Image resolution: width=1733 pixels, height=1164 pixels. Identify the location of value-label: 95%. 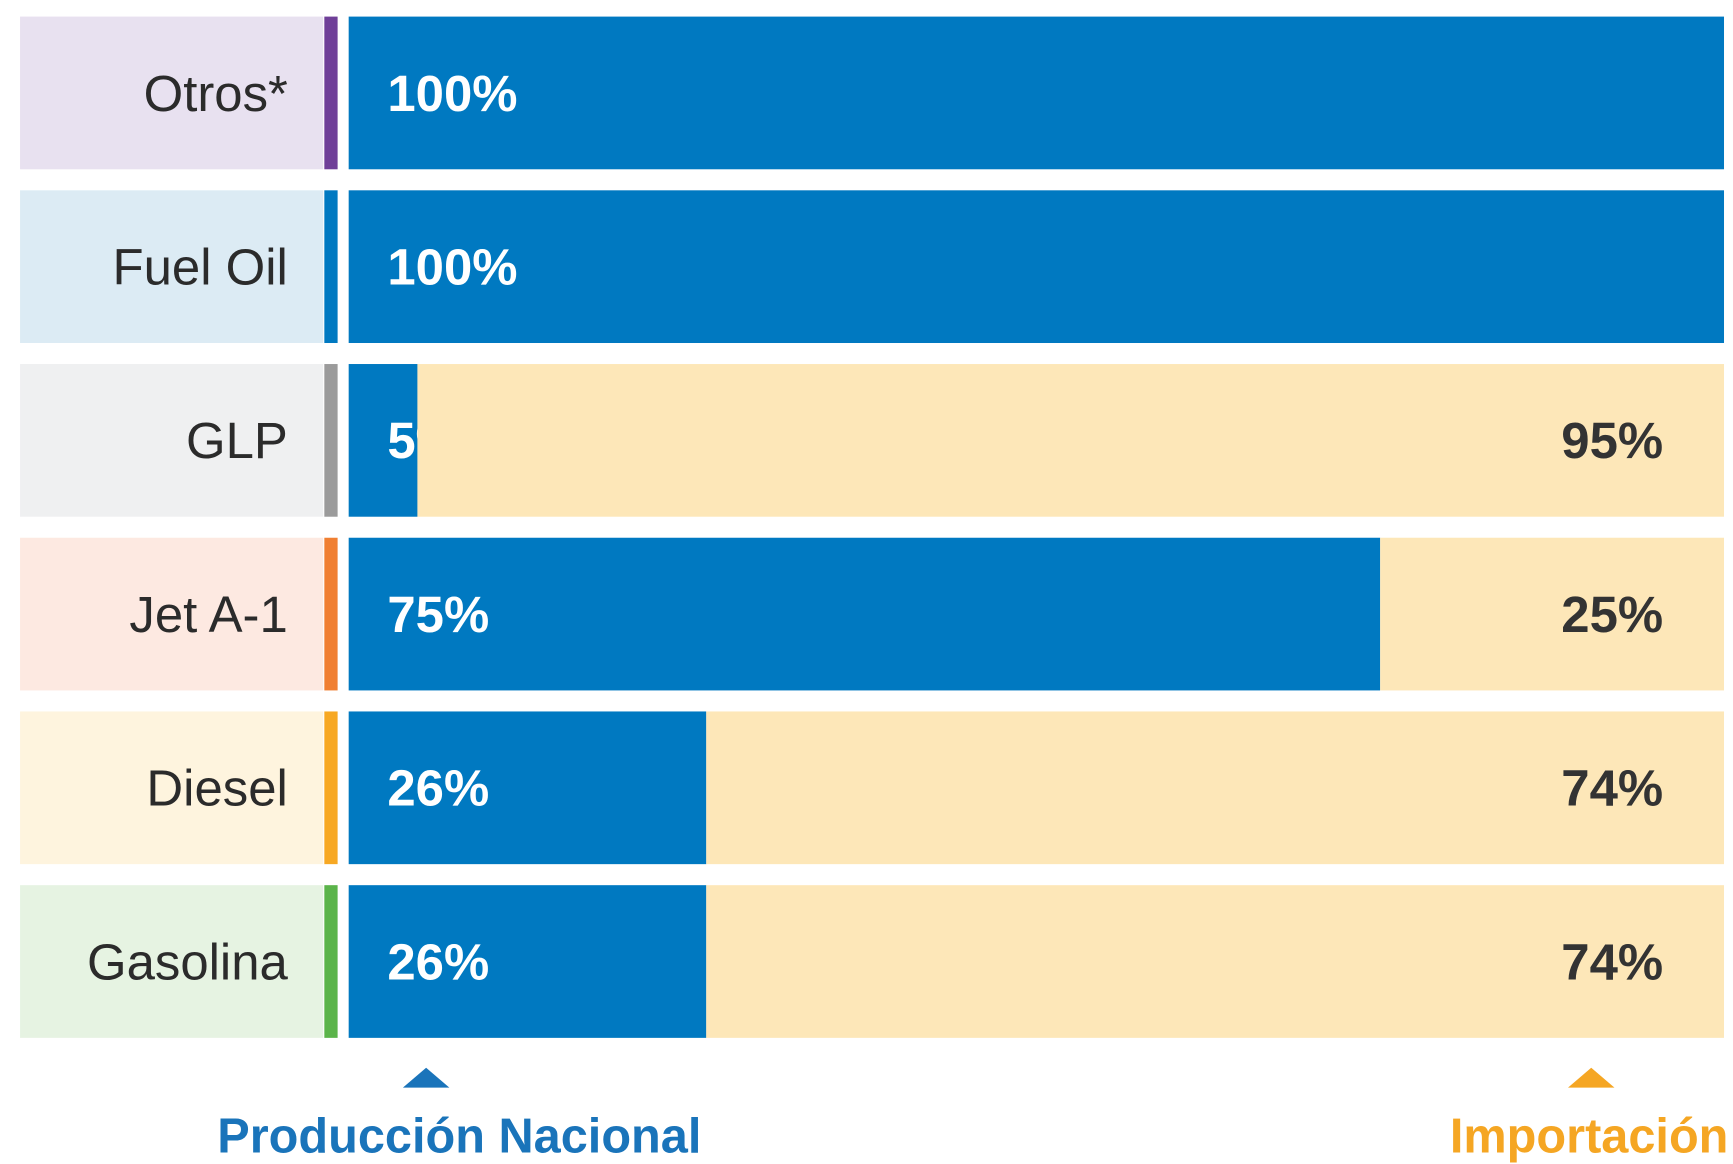
(1612, 440).